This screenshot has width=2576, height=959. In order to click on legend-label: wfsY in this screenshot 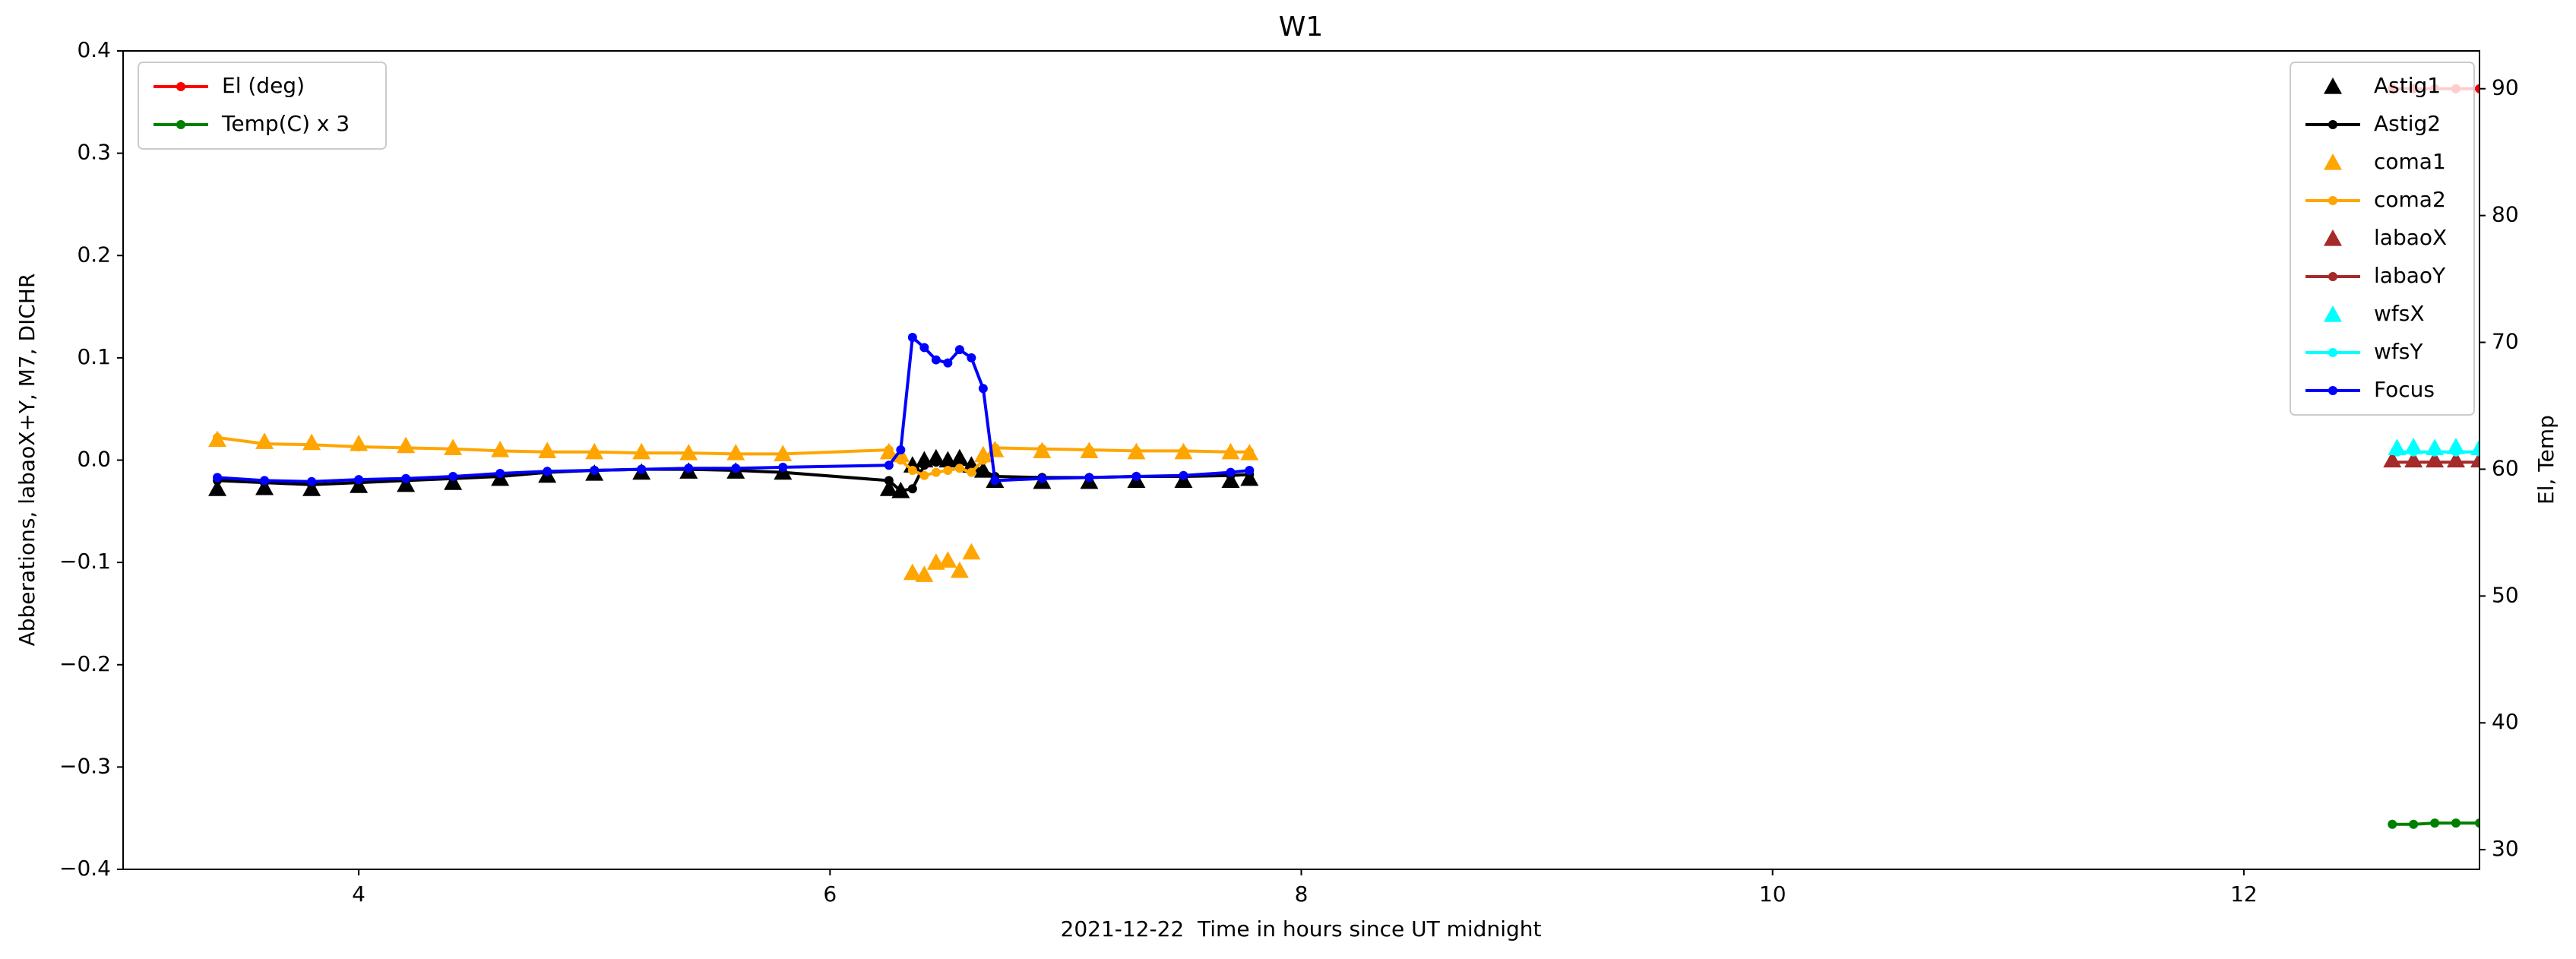, I will do `click(2399, 352)`.